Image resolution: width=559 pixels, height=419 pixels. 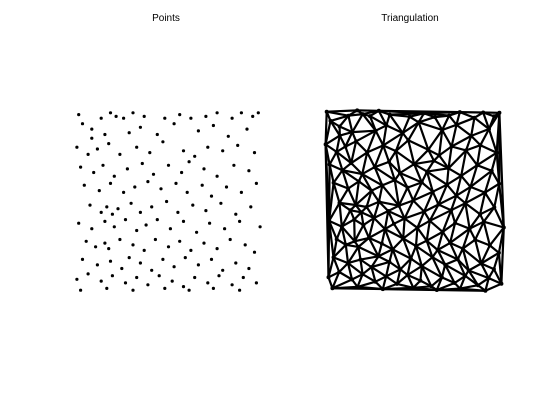 I want to click on triangulation-title: Triangulation, so click(x=410, y=18).